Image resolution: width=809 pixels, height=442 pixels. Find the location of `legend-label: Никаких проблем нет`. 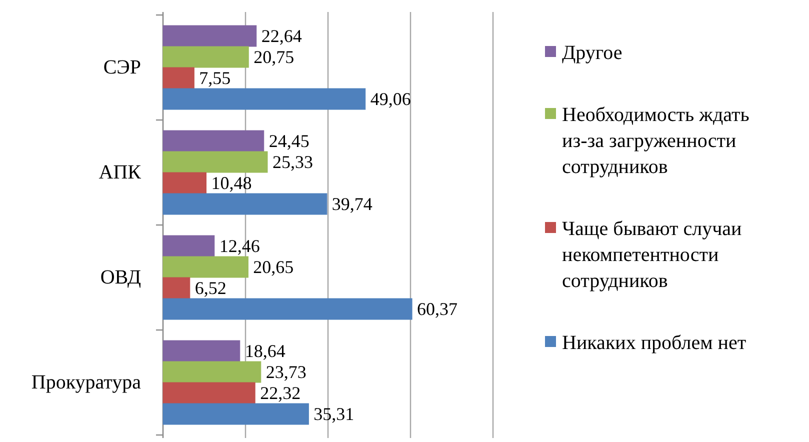

legend-label: Никаких проблем нет is located at coordinates (654, 343).